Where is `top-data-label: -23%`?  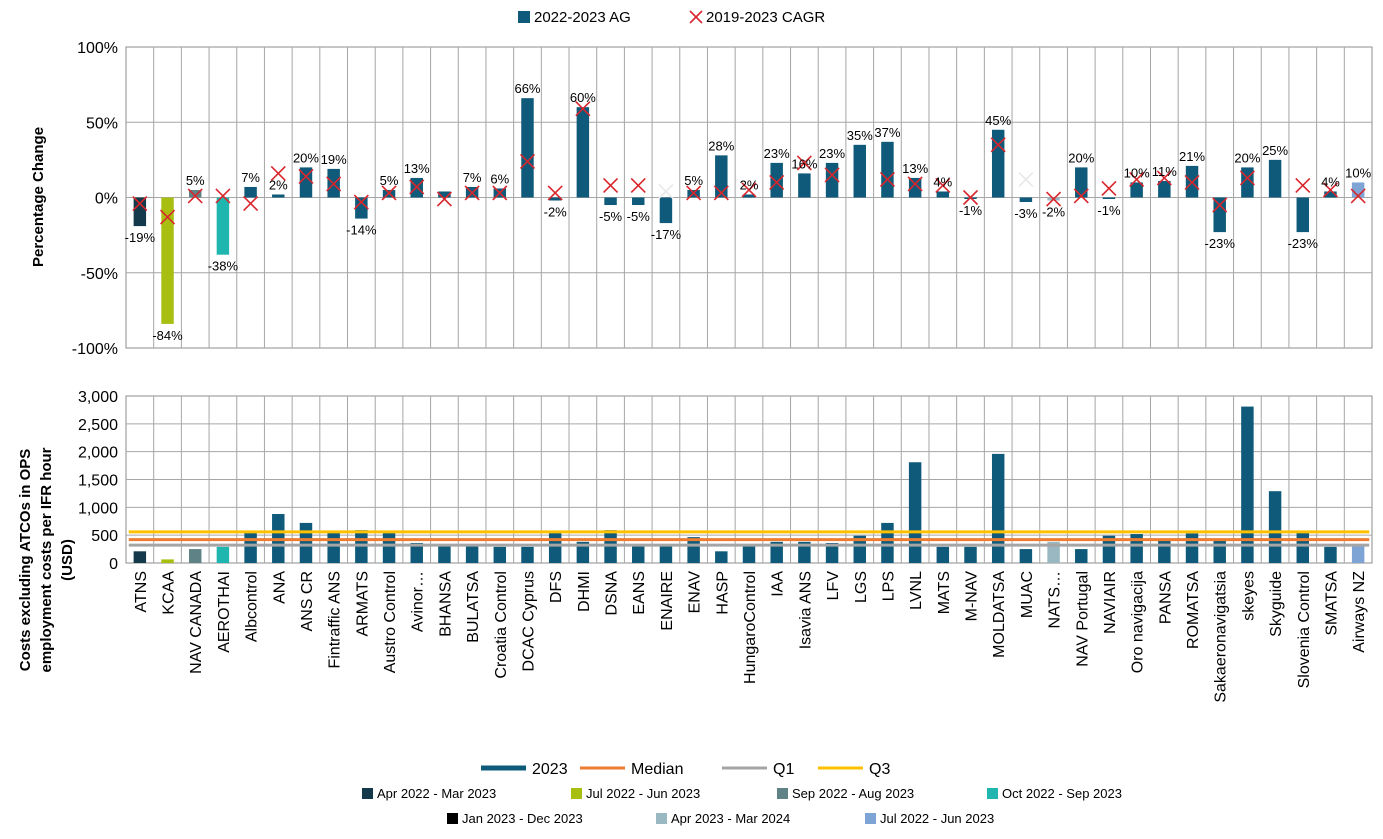 top-data-label: -23% is located at coordinates (1220, 243).